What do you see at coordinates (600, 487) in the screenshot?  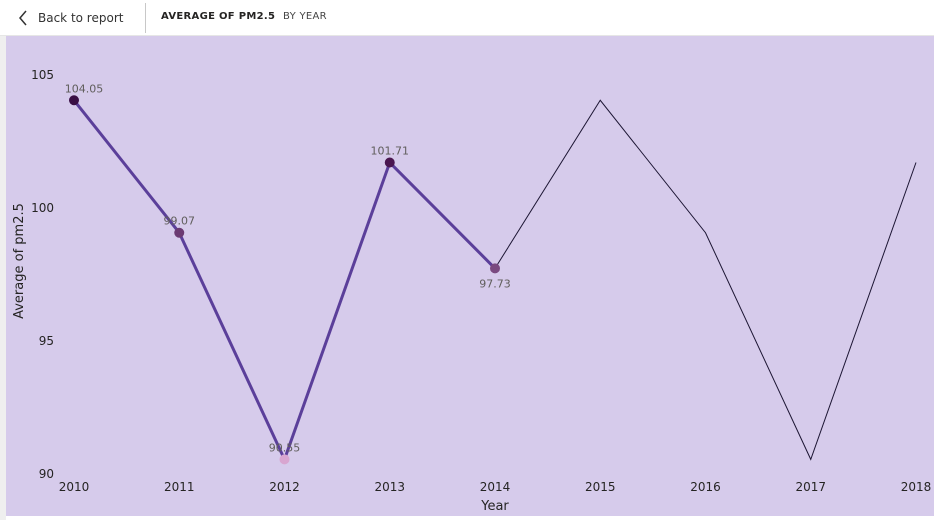 I see `x-tick-label: 2015` at bounding box center [600, 487].